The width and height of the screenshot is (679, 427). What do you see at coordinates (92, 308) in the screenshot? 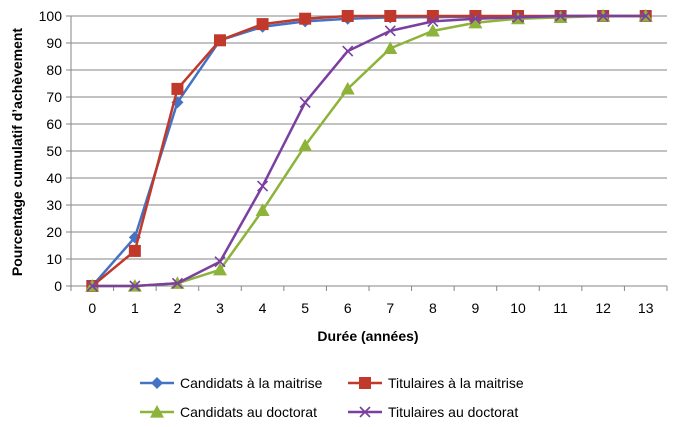
I see `x-tick-label: 0` at bounding box center [92, 308].